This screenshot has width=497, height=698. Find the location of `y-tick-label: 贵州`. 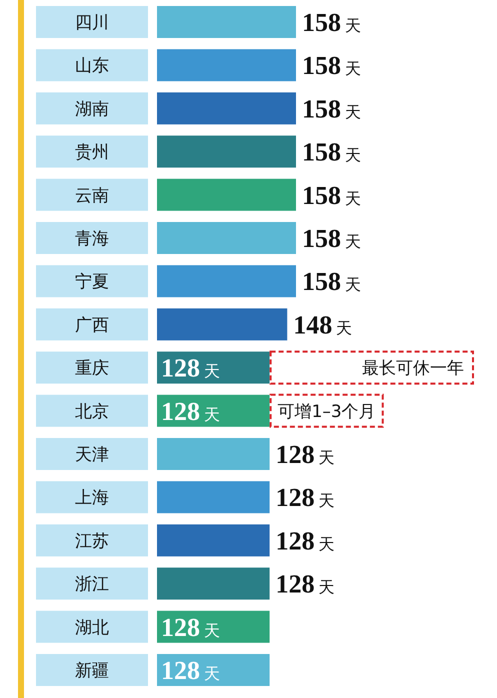

y-tick-label: 贵州 is located at coordinates (92, 152).